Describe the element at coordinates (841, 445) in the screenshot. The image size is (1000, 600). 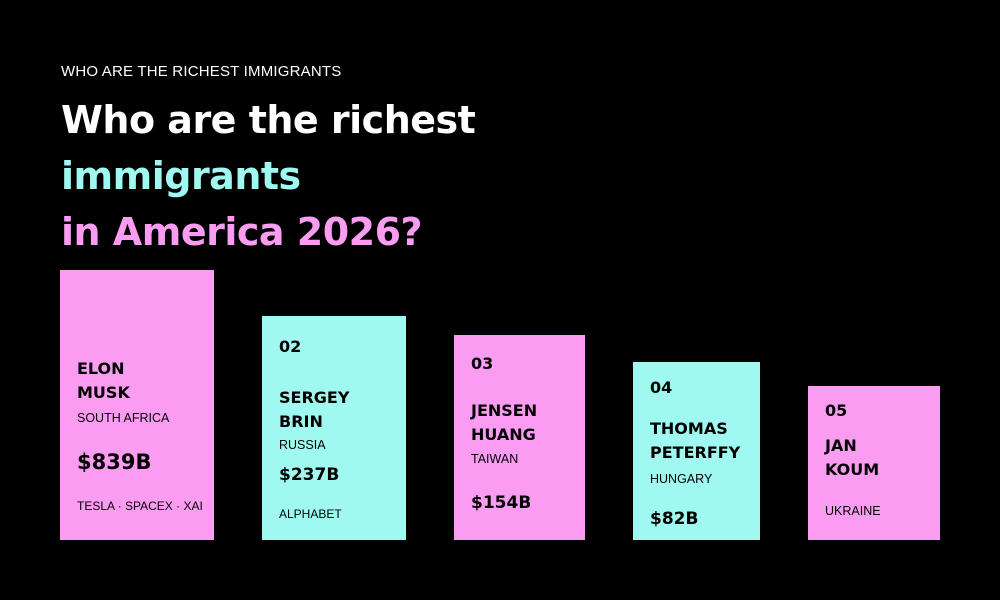
I see `name-line-1: JAN` at that location.